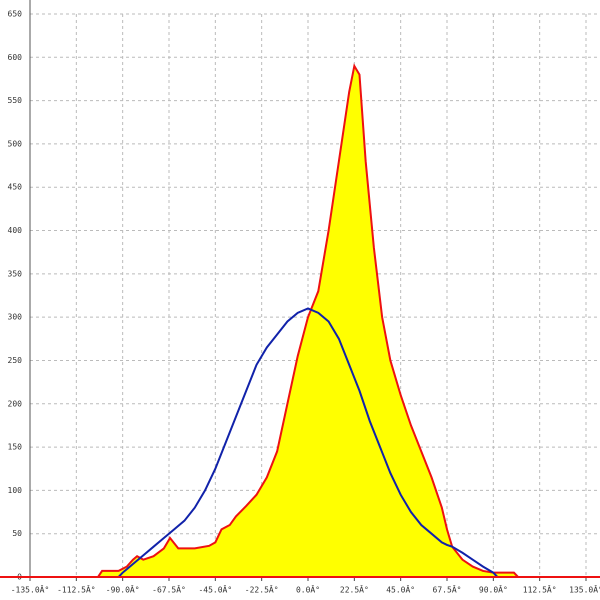 This screenshot has width=600, height=600. I want to click on y-tick-label: 150, so click(15, 447).